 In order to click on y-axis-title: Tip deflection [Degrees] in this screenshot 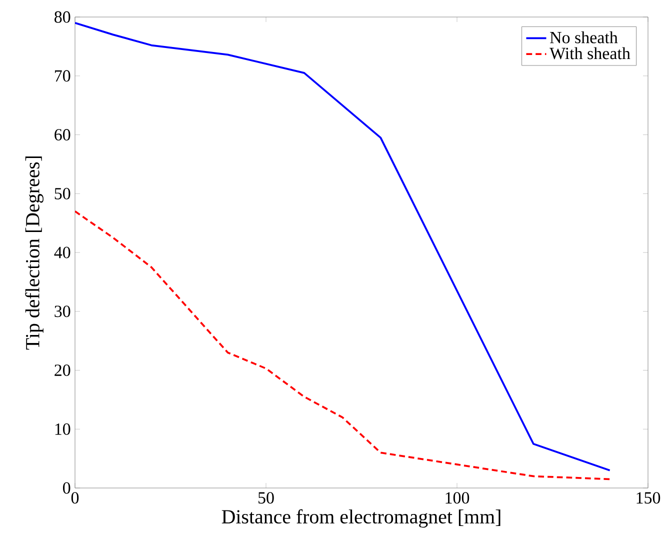, I will do `click(34, 253)`.